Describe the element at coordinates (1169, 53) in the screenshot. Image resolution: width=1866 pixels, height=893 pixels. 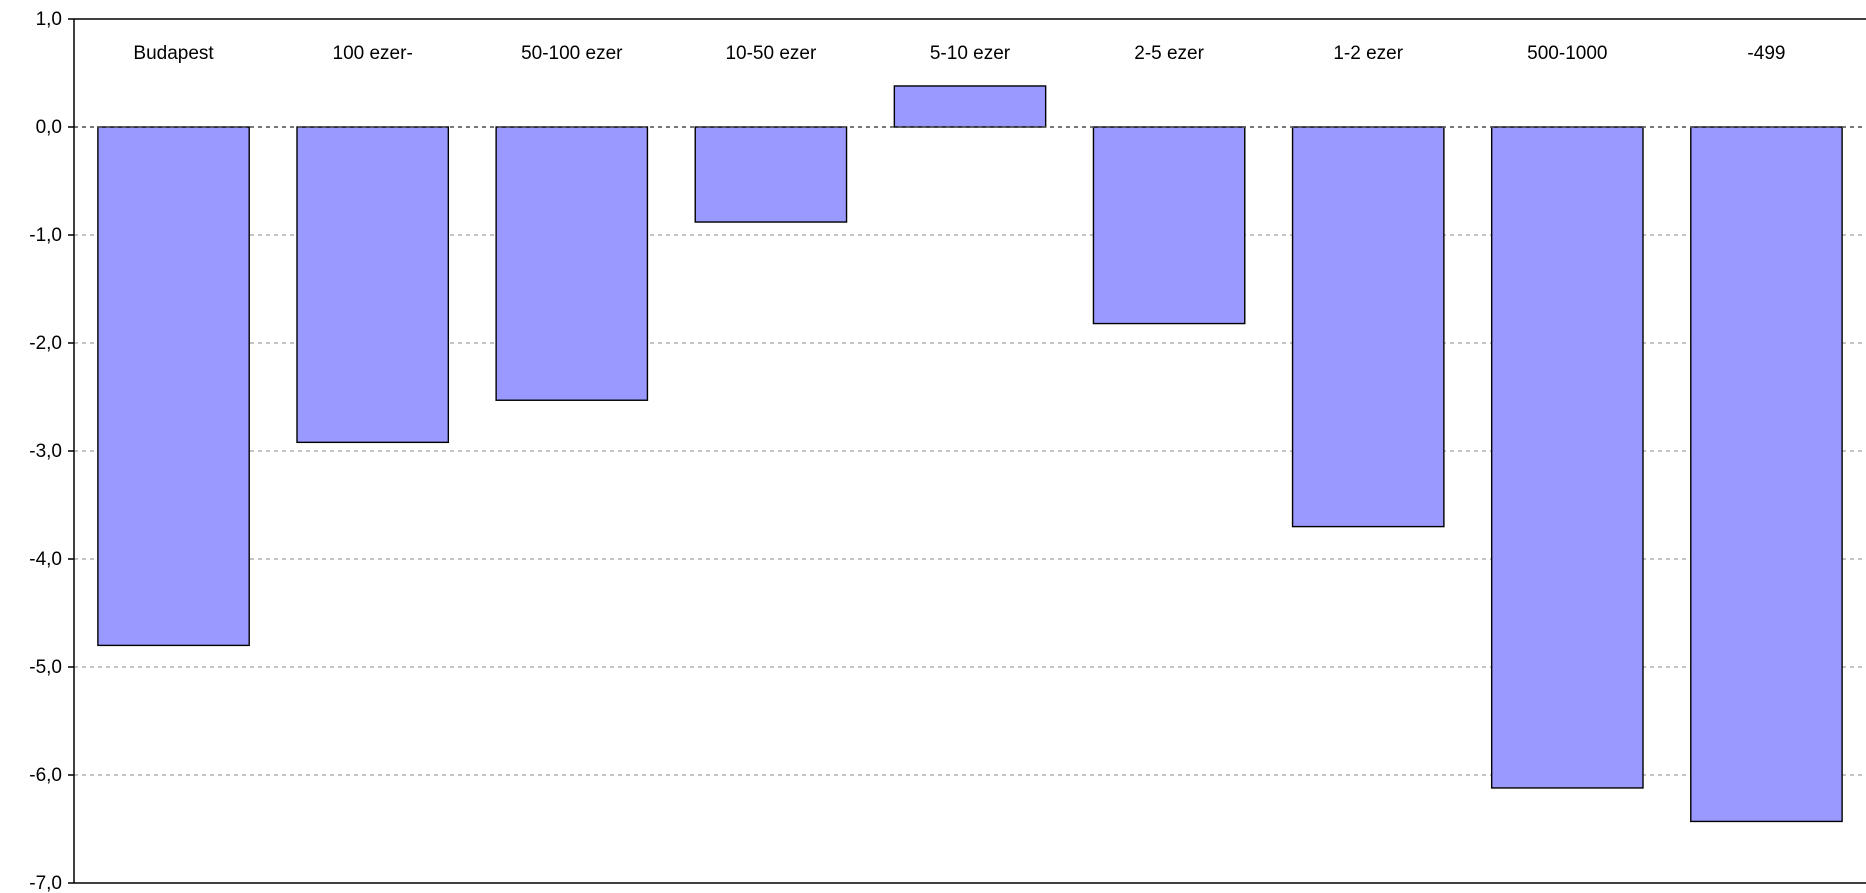
I see `category-label: 2-5 ezer` at that location.